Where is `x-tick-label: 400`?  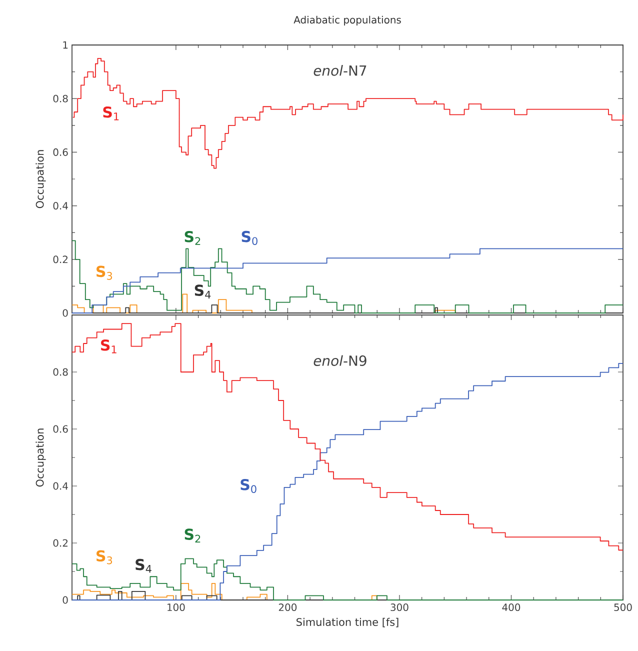 x-tick-label: 400 is located at coordinates (511, 608).